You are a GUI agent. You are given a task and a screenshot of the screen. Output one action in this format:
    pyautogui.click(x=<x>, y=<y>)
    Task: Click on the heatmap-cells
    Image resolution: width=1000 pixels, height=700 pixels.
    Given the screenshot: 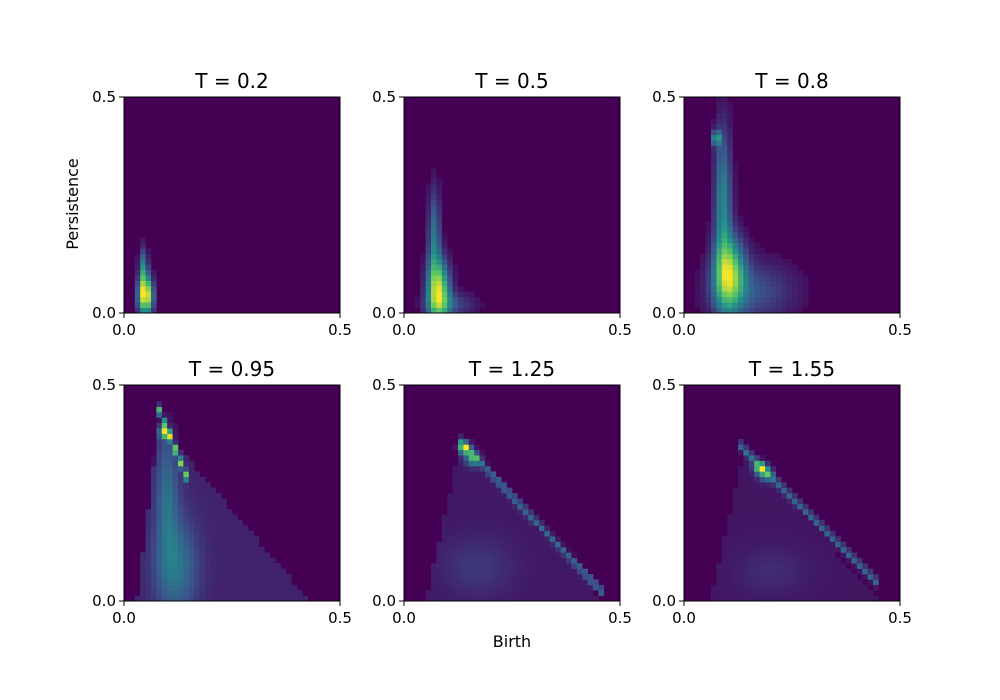 What is the action you would take?
    pyautogui.click(x=795, y=520)
    